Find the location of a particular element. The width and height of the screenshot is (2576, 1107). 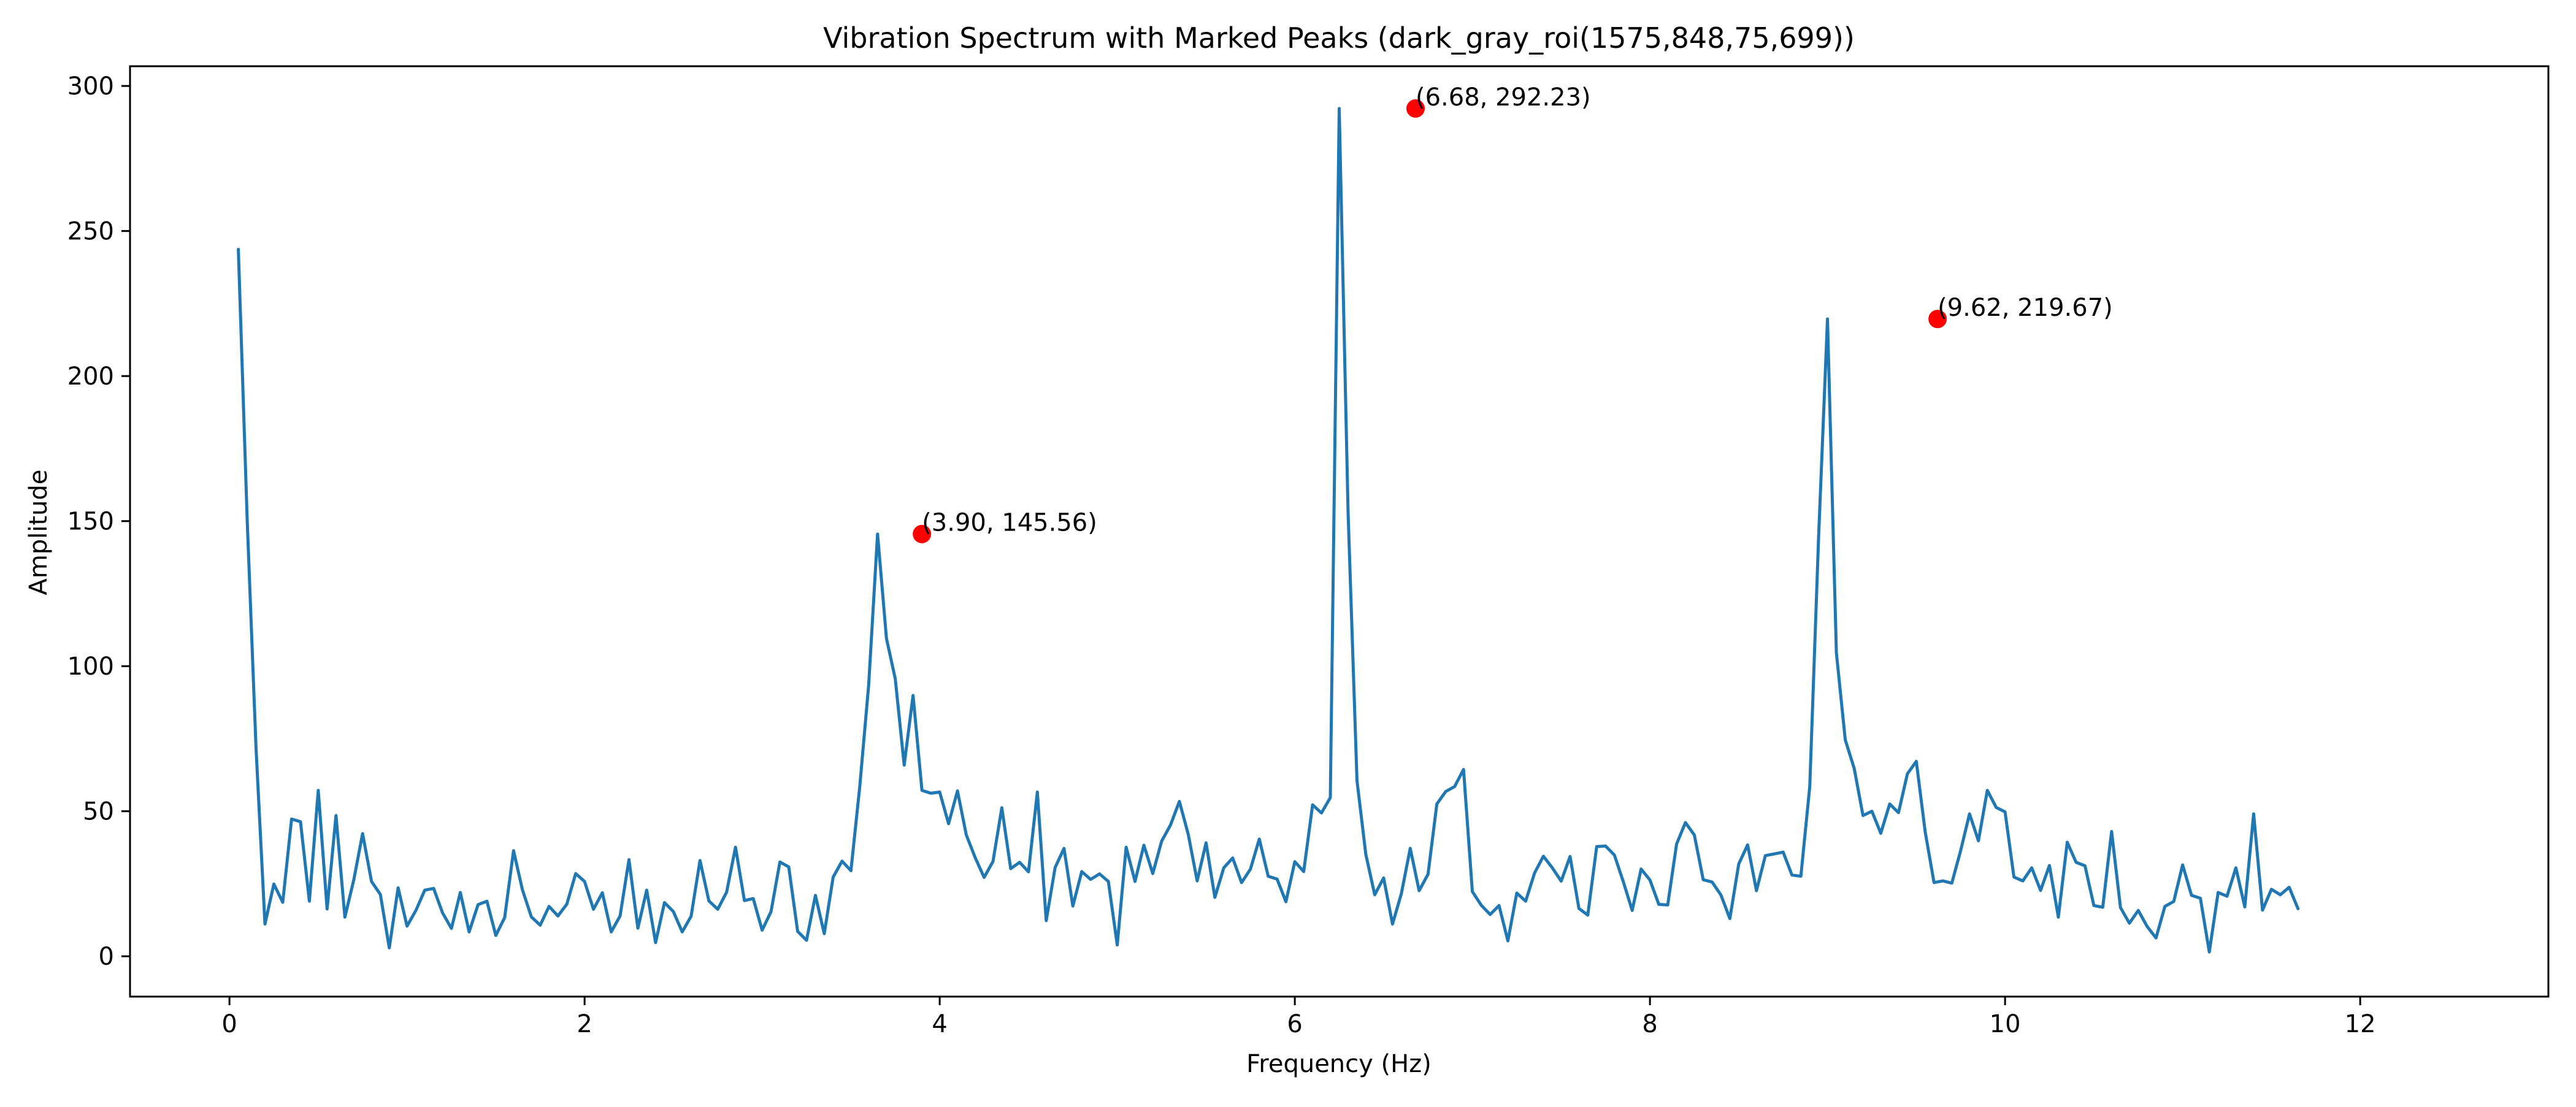

x-tick-label: 2 is located at coordinates (584, 1024).